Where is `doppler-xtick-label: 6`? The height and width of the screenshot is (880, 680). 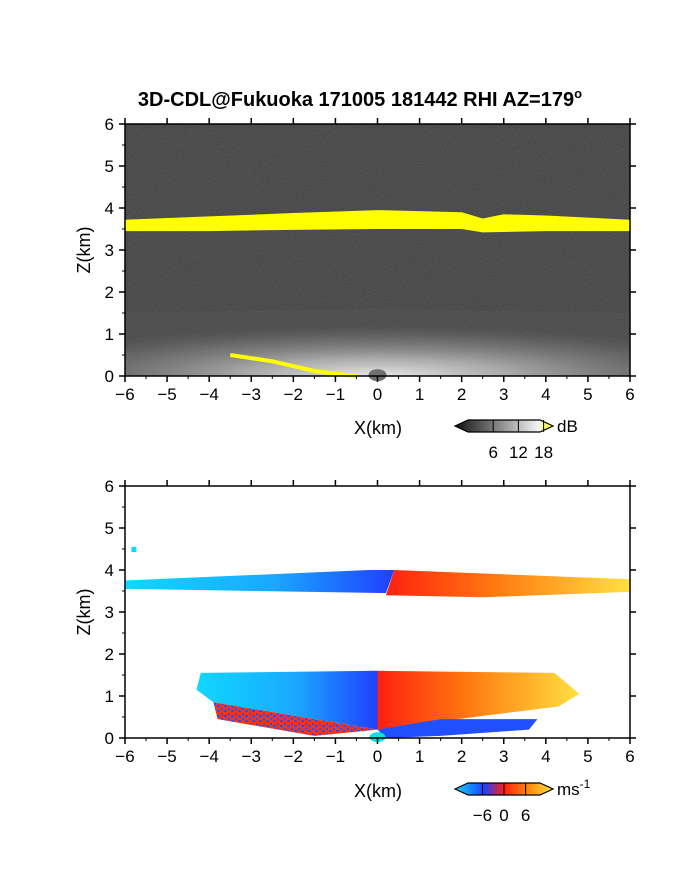
doppler-xtick-label: 6 is located at coordinates (629, 756).